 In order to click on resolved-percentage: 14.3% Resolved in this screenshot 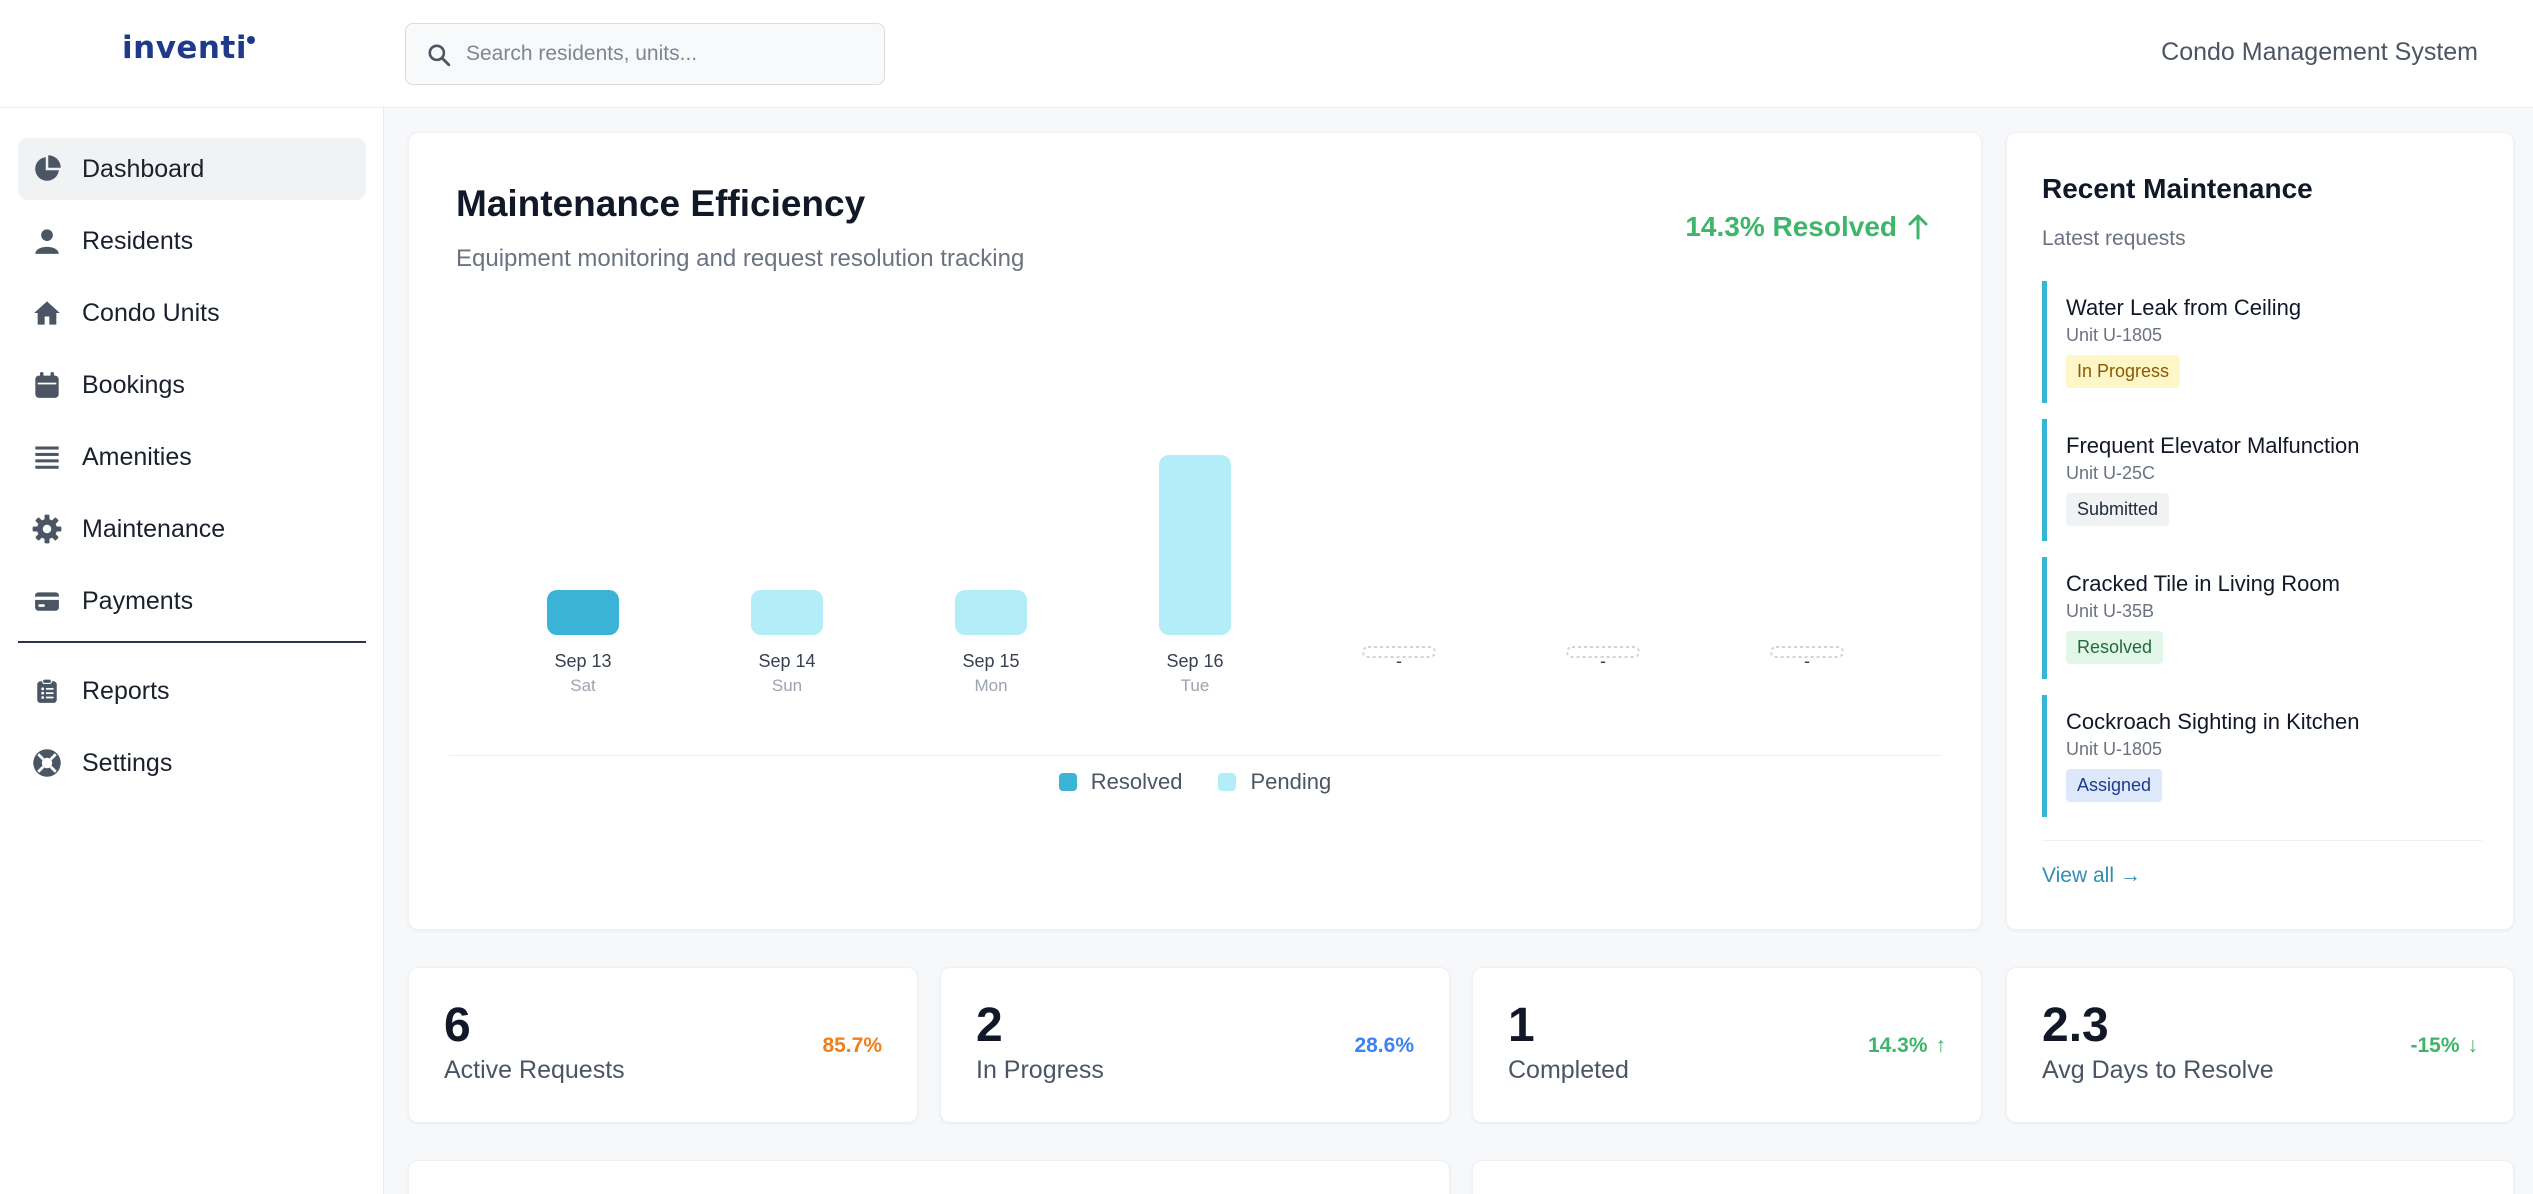, I will do `click(1807, 227)`.